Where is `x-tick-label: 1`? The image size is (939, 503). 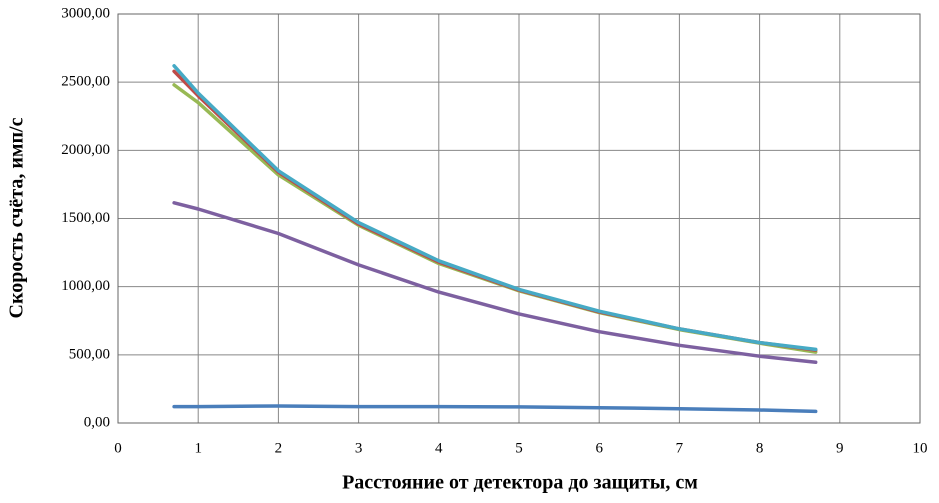
x-tick-label: 1 is located at coordinates (198, 448).